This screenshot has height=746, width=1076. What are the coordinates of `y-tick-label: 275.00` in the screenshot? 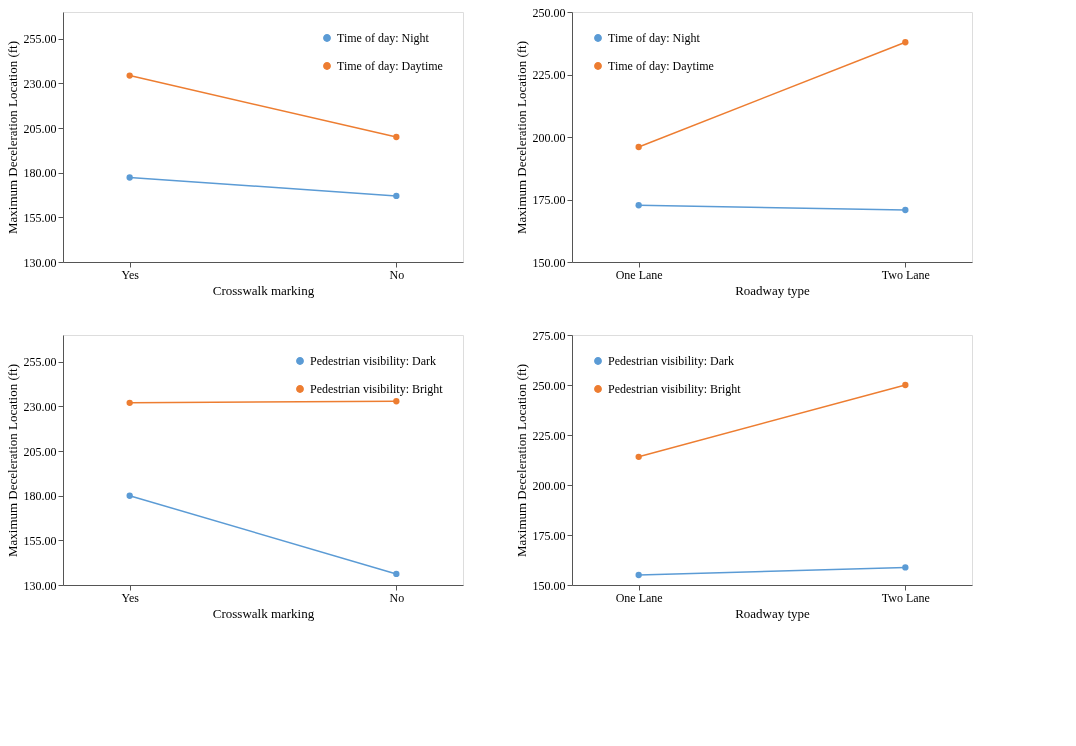 It's located at (549, 335).